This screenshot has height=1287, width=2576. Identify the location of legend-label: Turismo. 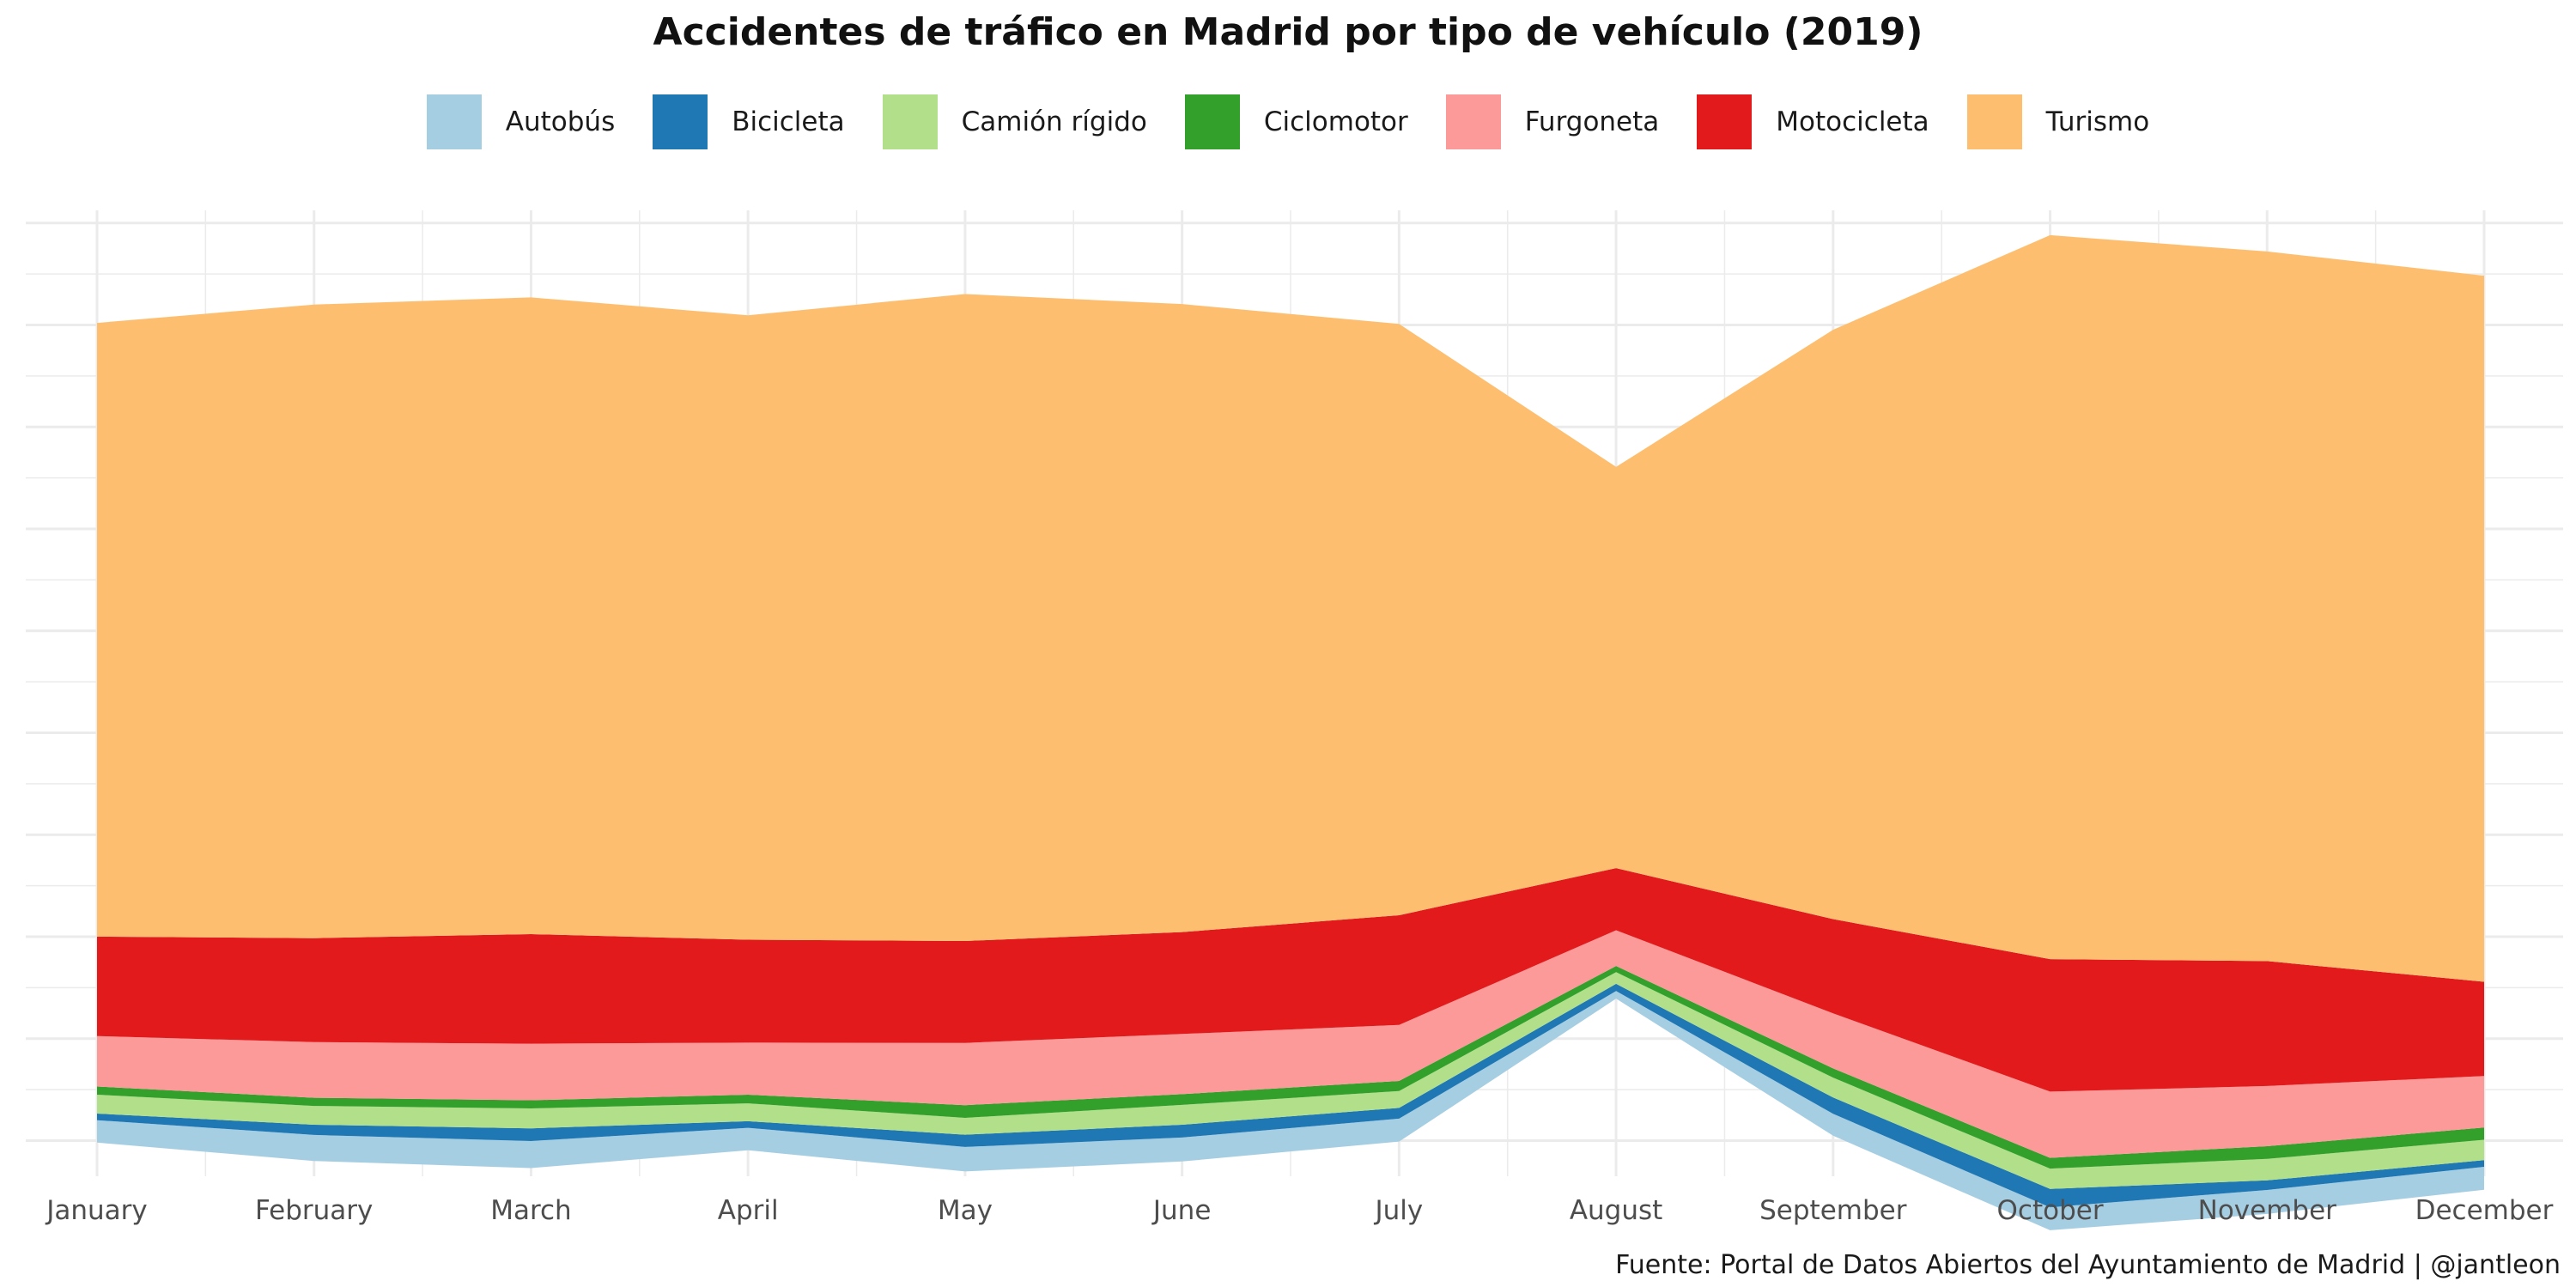
(2097, 121).